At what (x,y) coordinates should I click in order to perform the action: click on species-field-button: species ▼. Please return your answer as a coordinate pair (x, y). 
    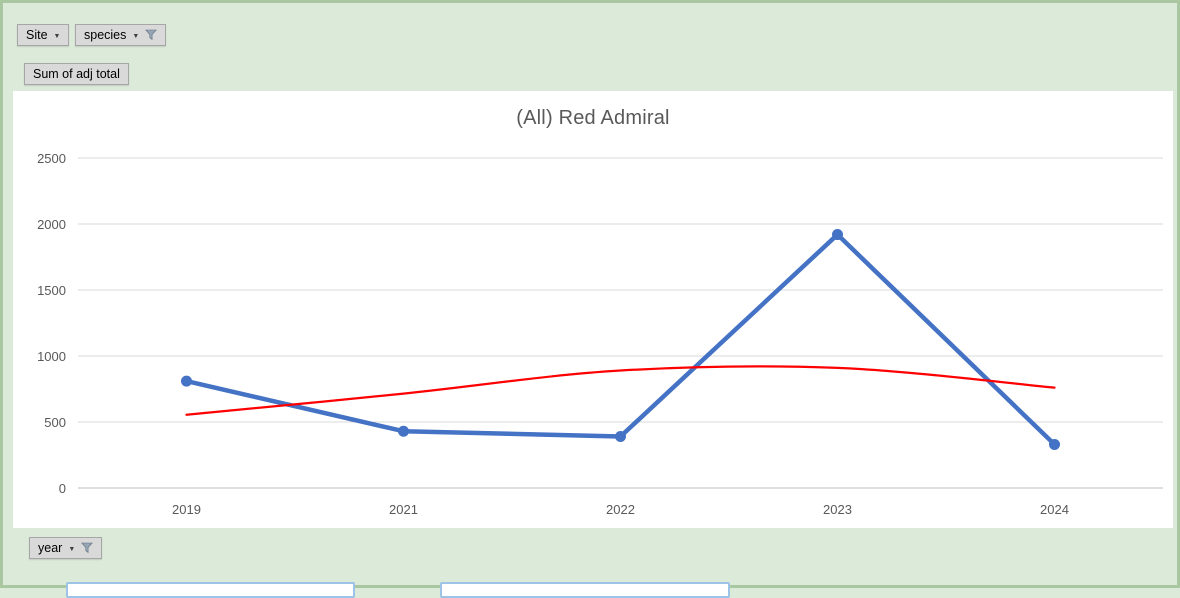
    Looking at the image, I should click on (121, 35).